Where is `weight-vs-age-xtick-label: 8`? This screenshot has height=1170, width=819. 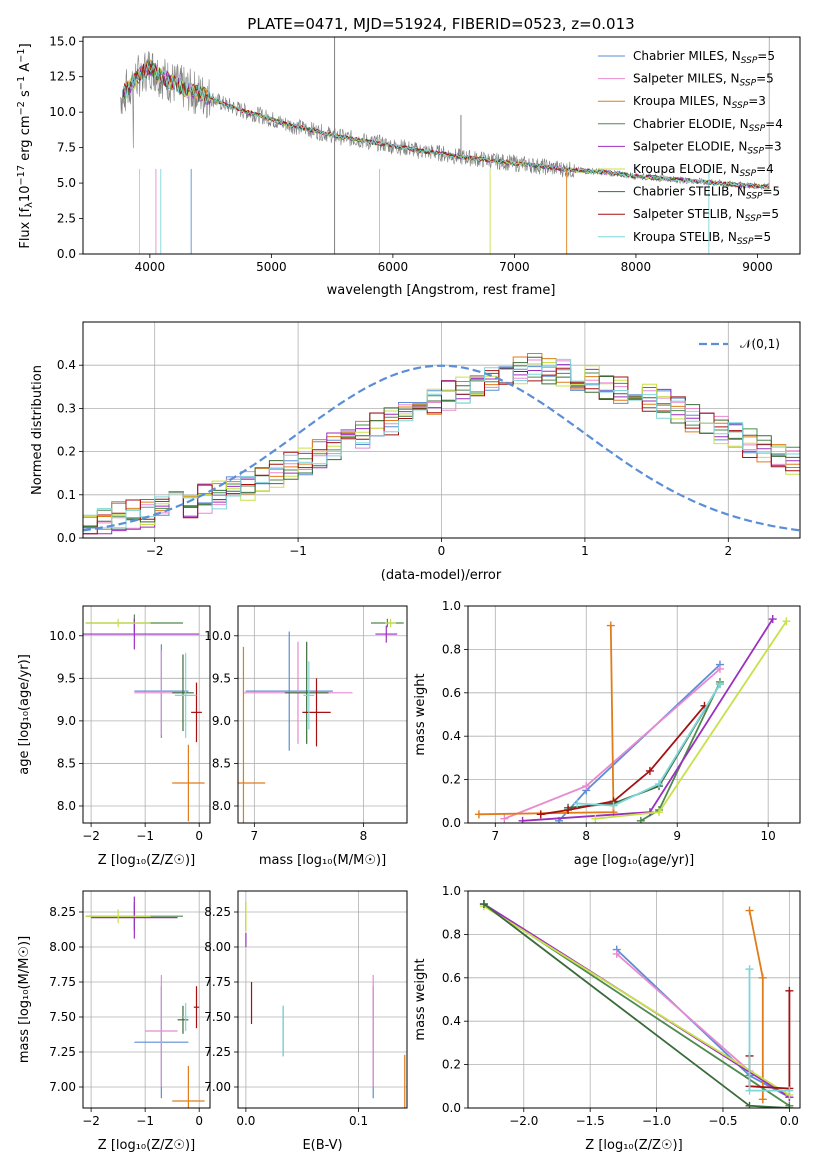 weight-vs-age-xtick-label: 8 is located at coordinates (586, 836).